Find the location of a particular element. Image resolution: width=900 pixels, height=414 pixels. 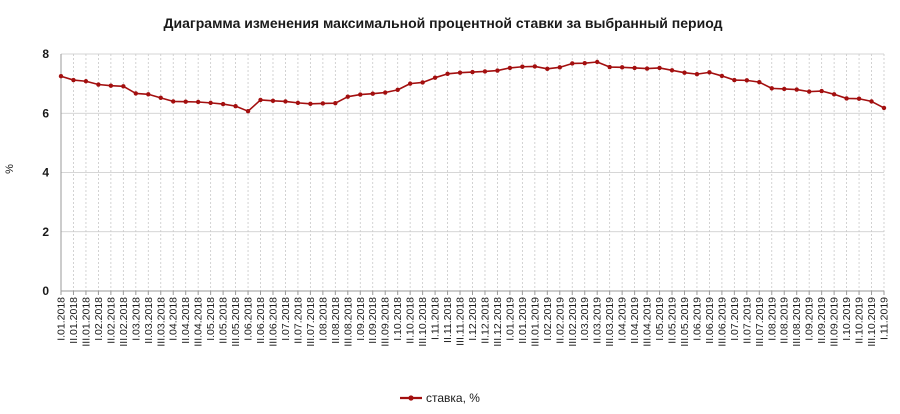

x-tick-label: II.04.2019 is located at coordinates (635, 320).